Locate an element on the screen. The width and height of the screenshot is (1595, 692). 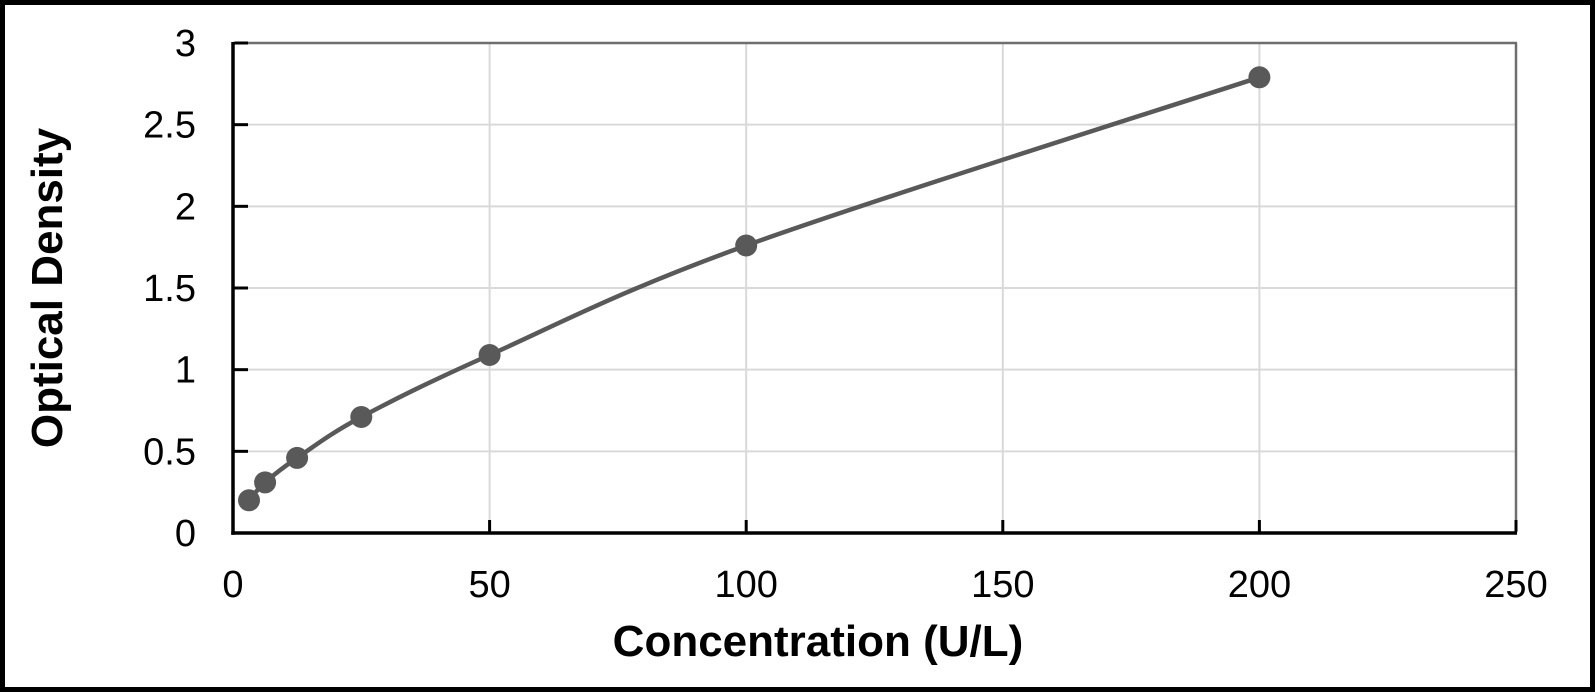
x-axis-title: Concentration (U/L) is located at coordinates (818, 641).